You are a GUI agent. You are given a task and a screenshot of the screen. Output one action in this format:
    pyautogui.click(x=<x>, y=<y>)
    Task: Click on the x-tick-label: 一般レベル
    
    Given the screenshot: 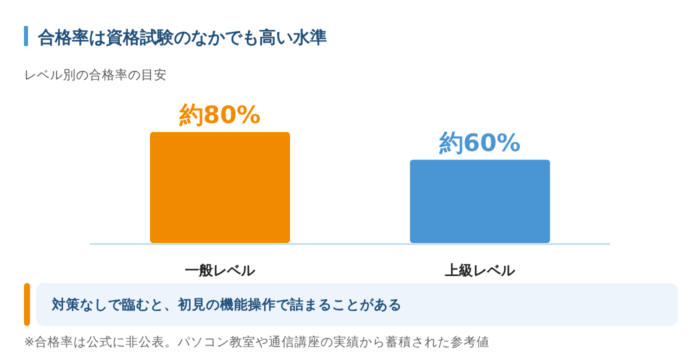 What is the action you would take?
    pyautogui.click(x=220, y=271)
    